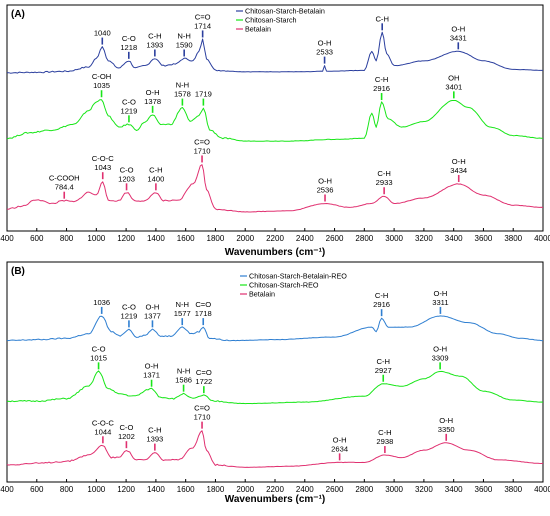 The height and width of the screenshot is (516, 550). Describe the element at coordinates (203, 377) in the screenshot. I see `peak-label: C=O 1722` at that location.